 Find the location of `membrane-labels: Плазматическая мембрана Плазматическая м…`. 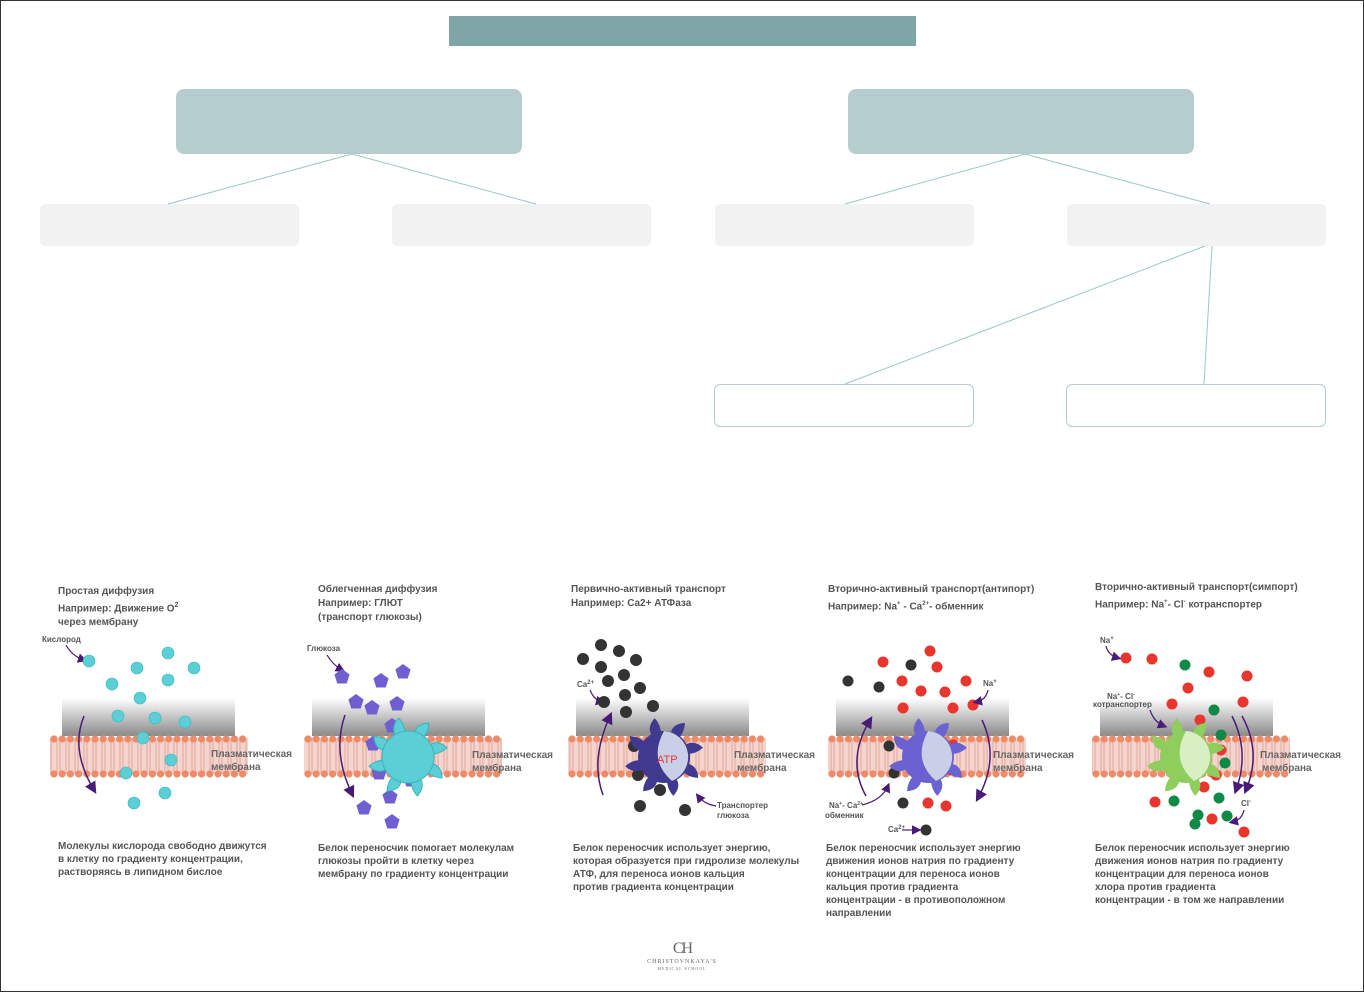

membrane-labels: Плазматическая мембрана Плазматическая м… is located at coordinates (776, 761).